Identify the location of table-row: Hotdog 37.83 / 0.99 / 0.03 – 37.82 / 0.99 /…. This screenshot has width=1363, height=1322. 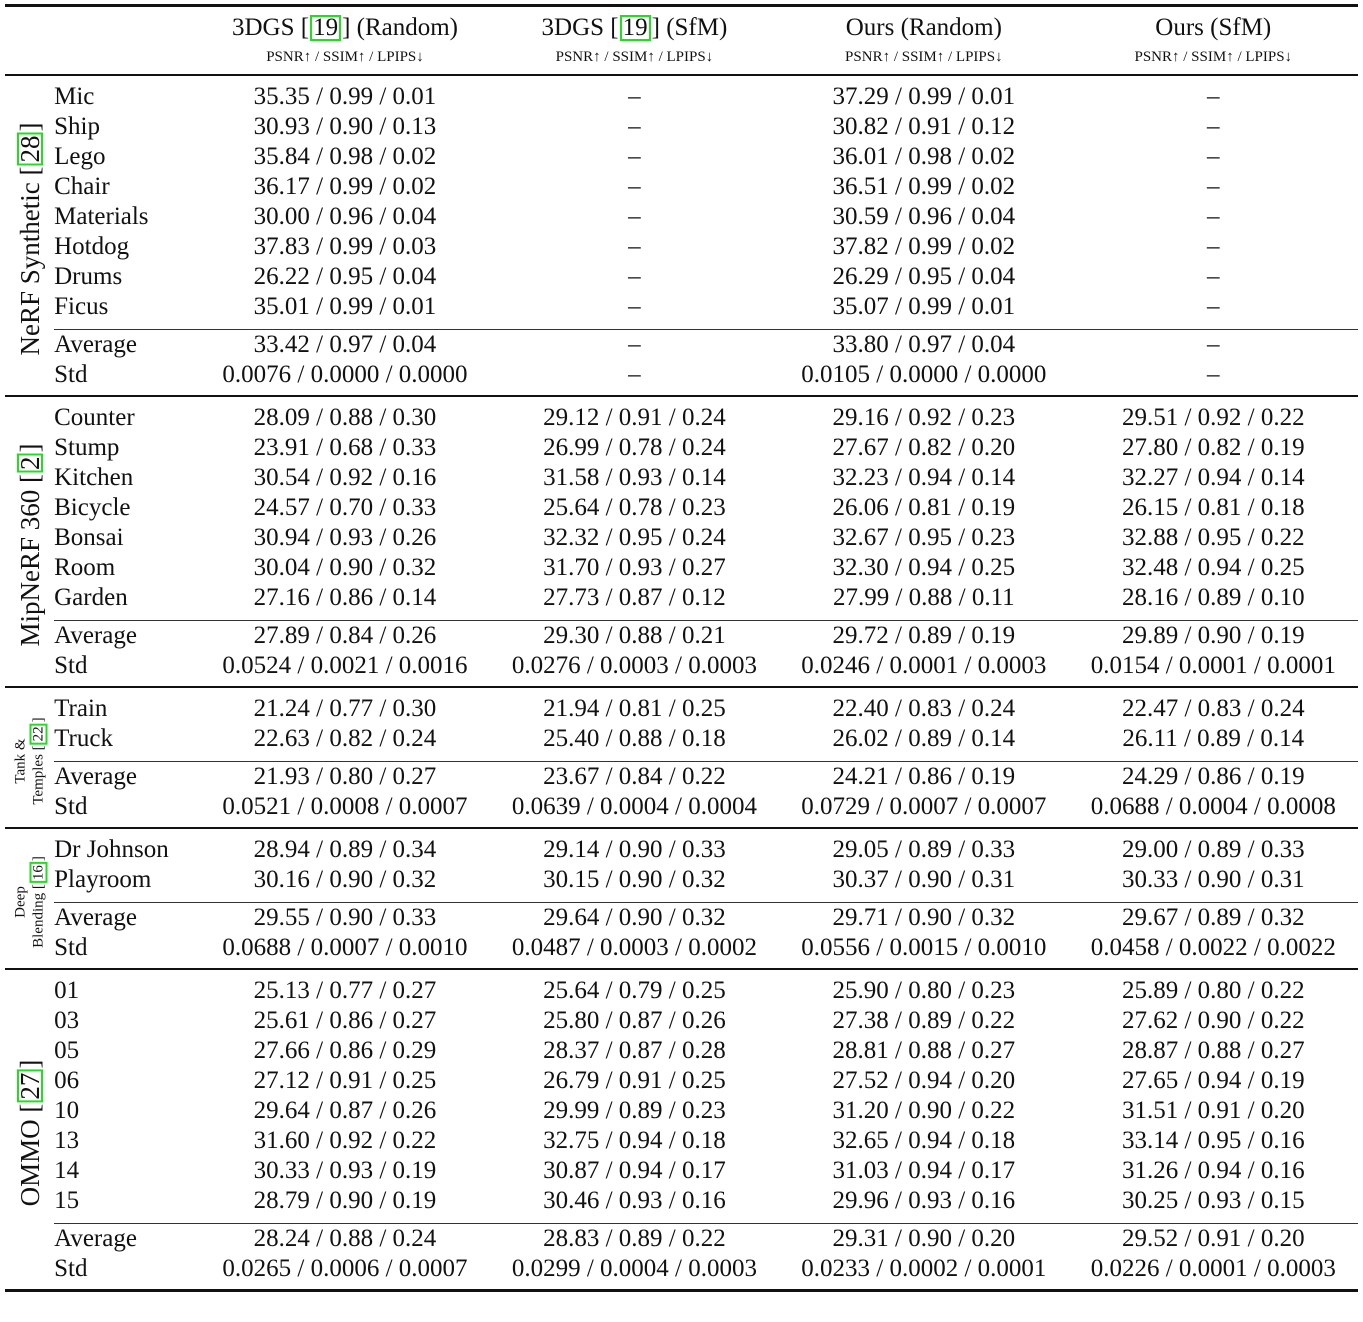
(681, 247).